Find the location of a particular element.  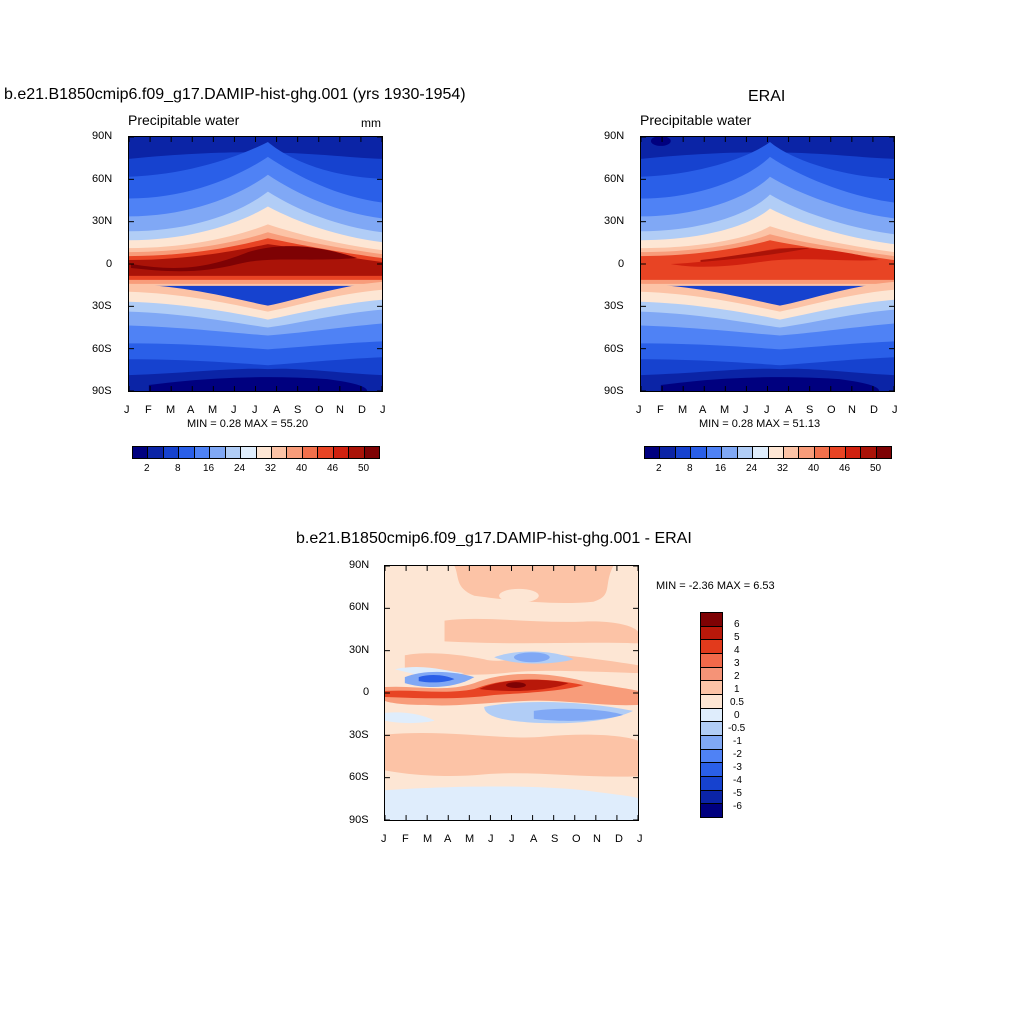

panel3-xtick-jul: J is located at coordinates (512, 839).